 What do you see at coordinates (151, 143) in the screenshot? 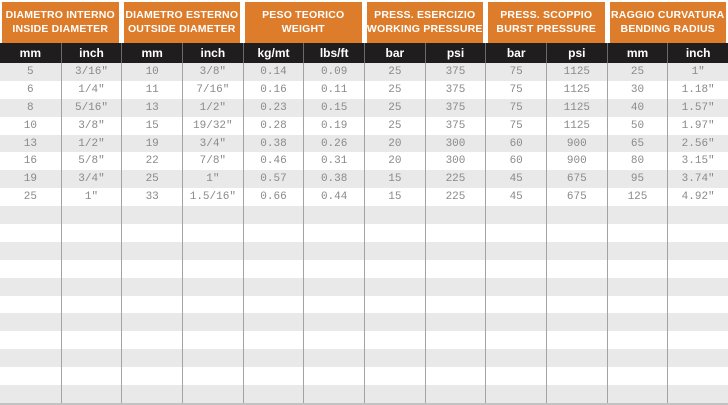
I see `table-cell: 19` at bounding box center [151, 143].